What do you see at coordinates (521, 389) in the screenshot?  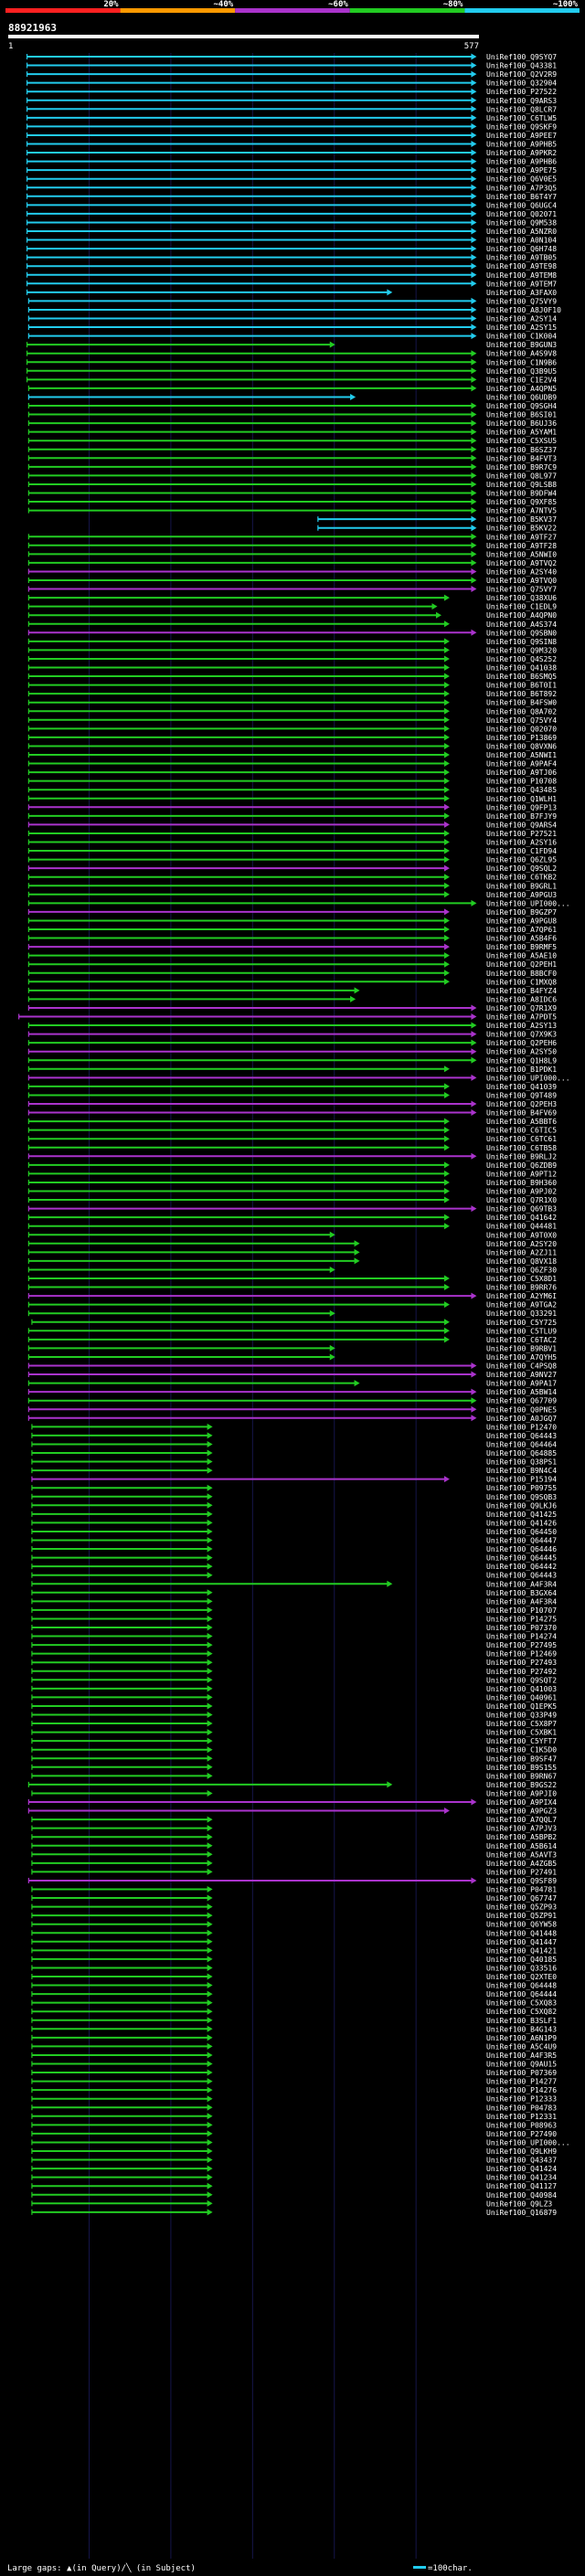 I see `hit-label: UniRef100_A4QPN5` at bounding box center [521, 389].